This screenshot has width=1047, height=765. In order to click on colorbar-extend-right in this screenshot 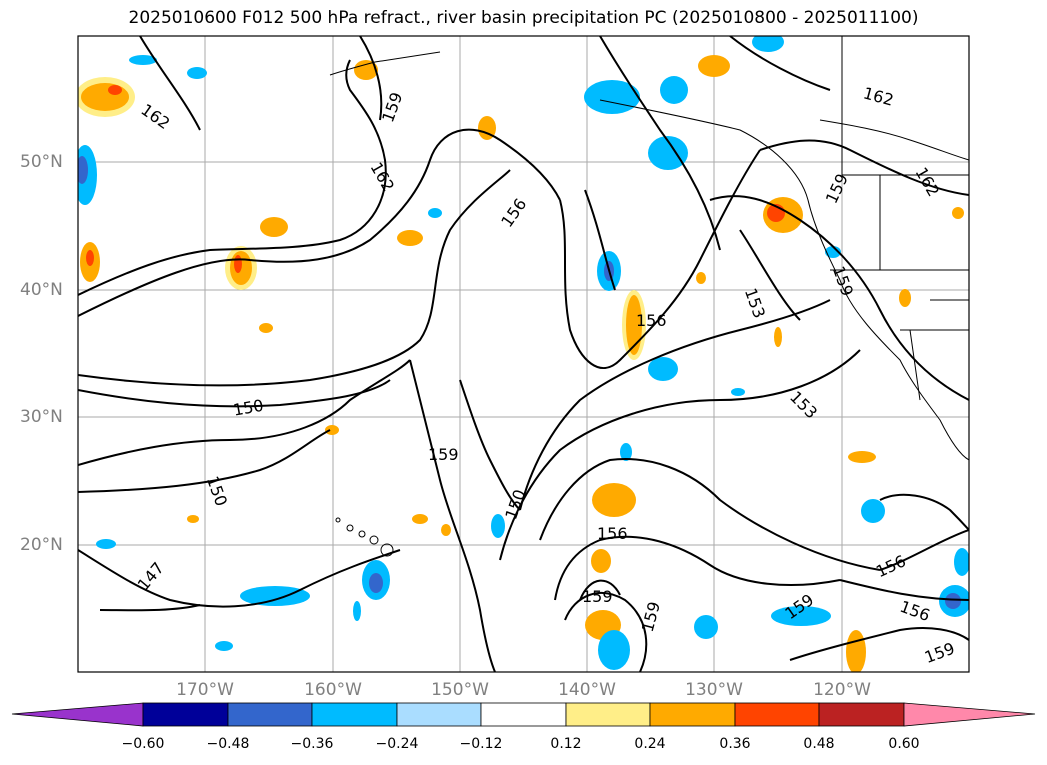, I will do `click(969, 714)`.